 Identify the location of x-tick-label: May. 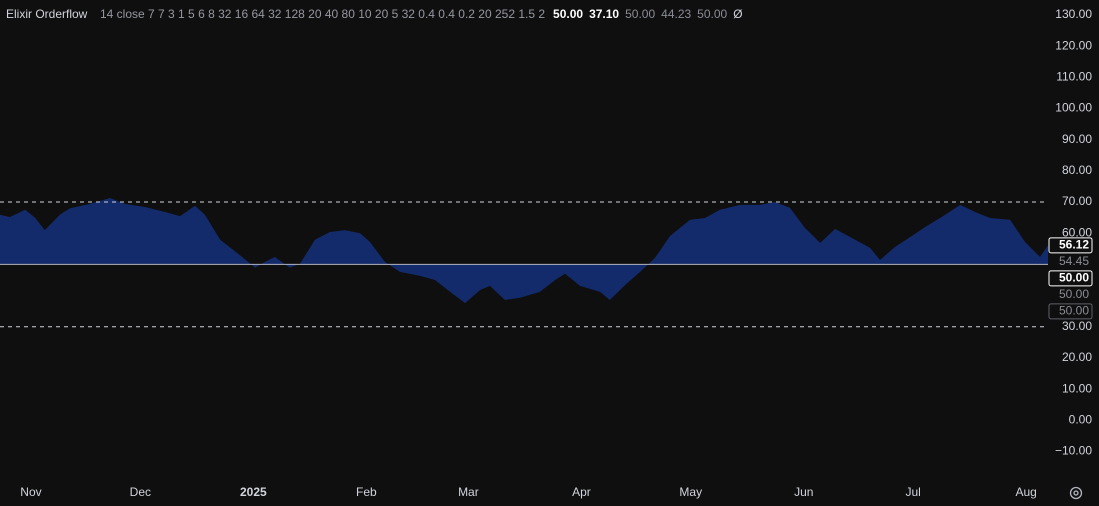
(690, 492).